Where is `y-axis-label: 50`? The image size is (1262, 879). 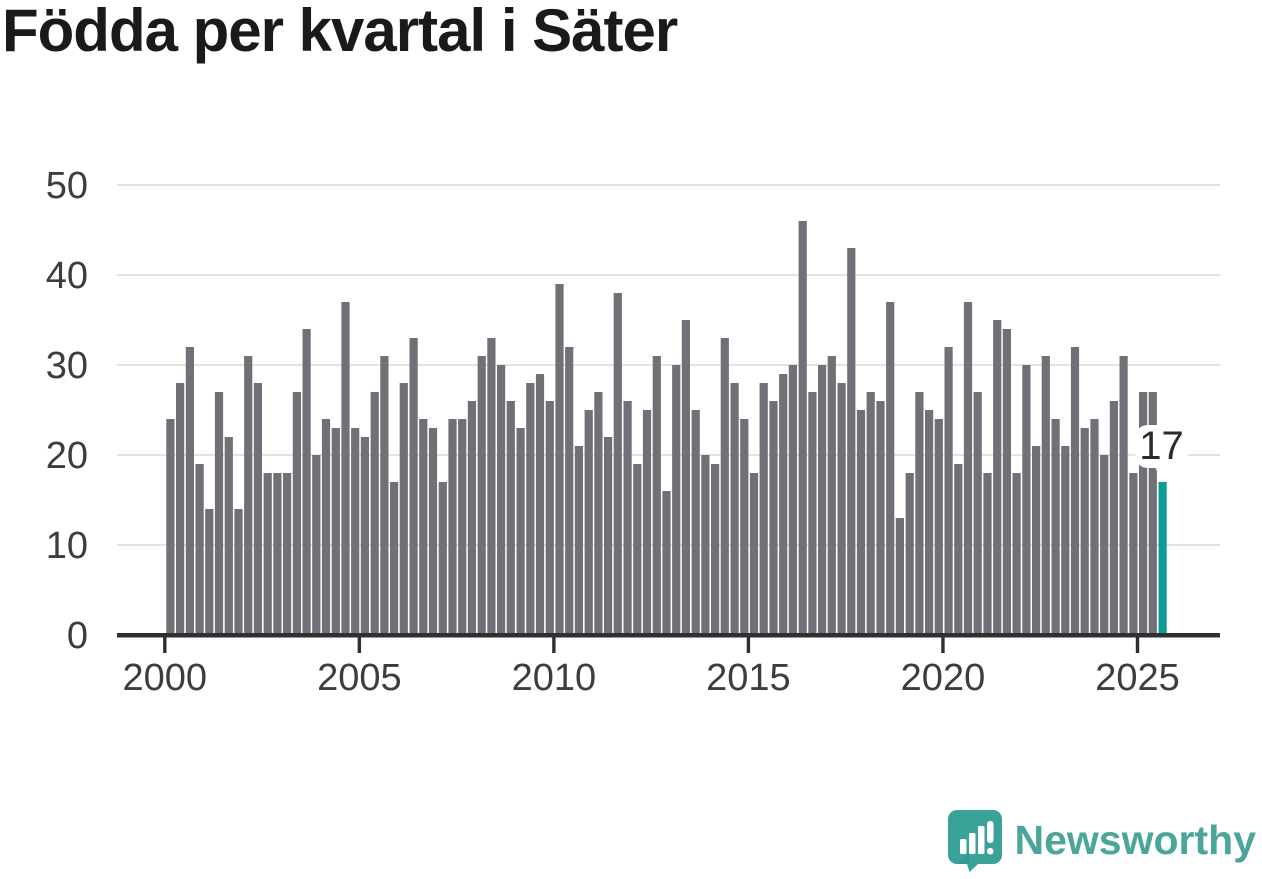
y-axis-label: 50 is located at coordinates (67, 186).